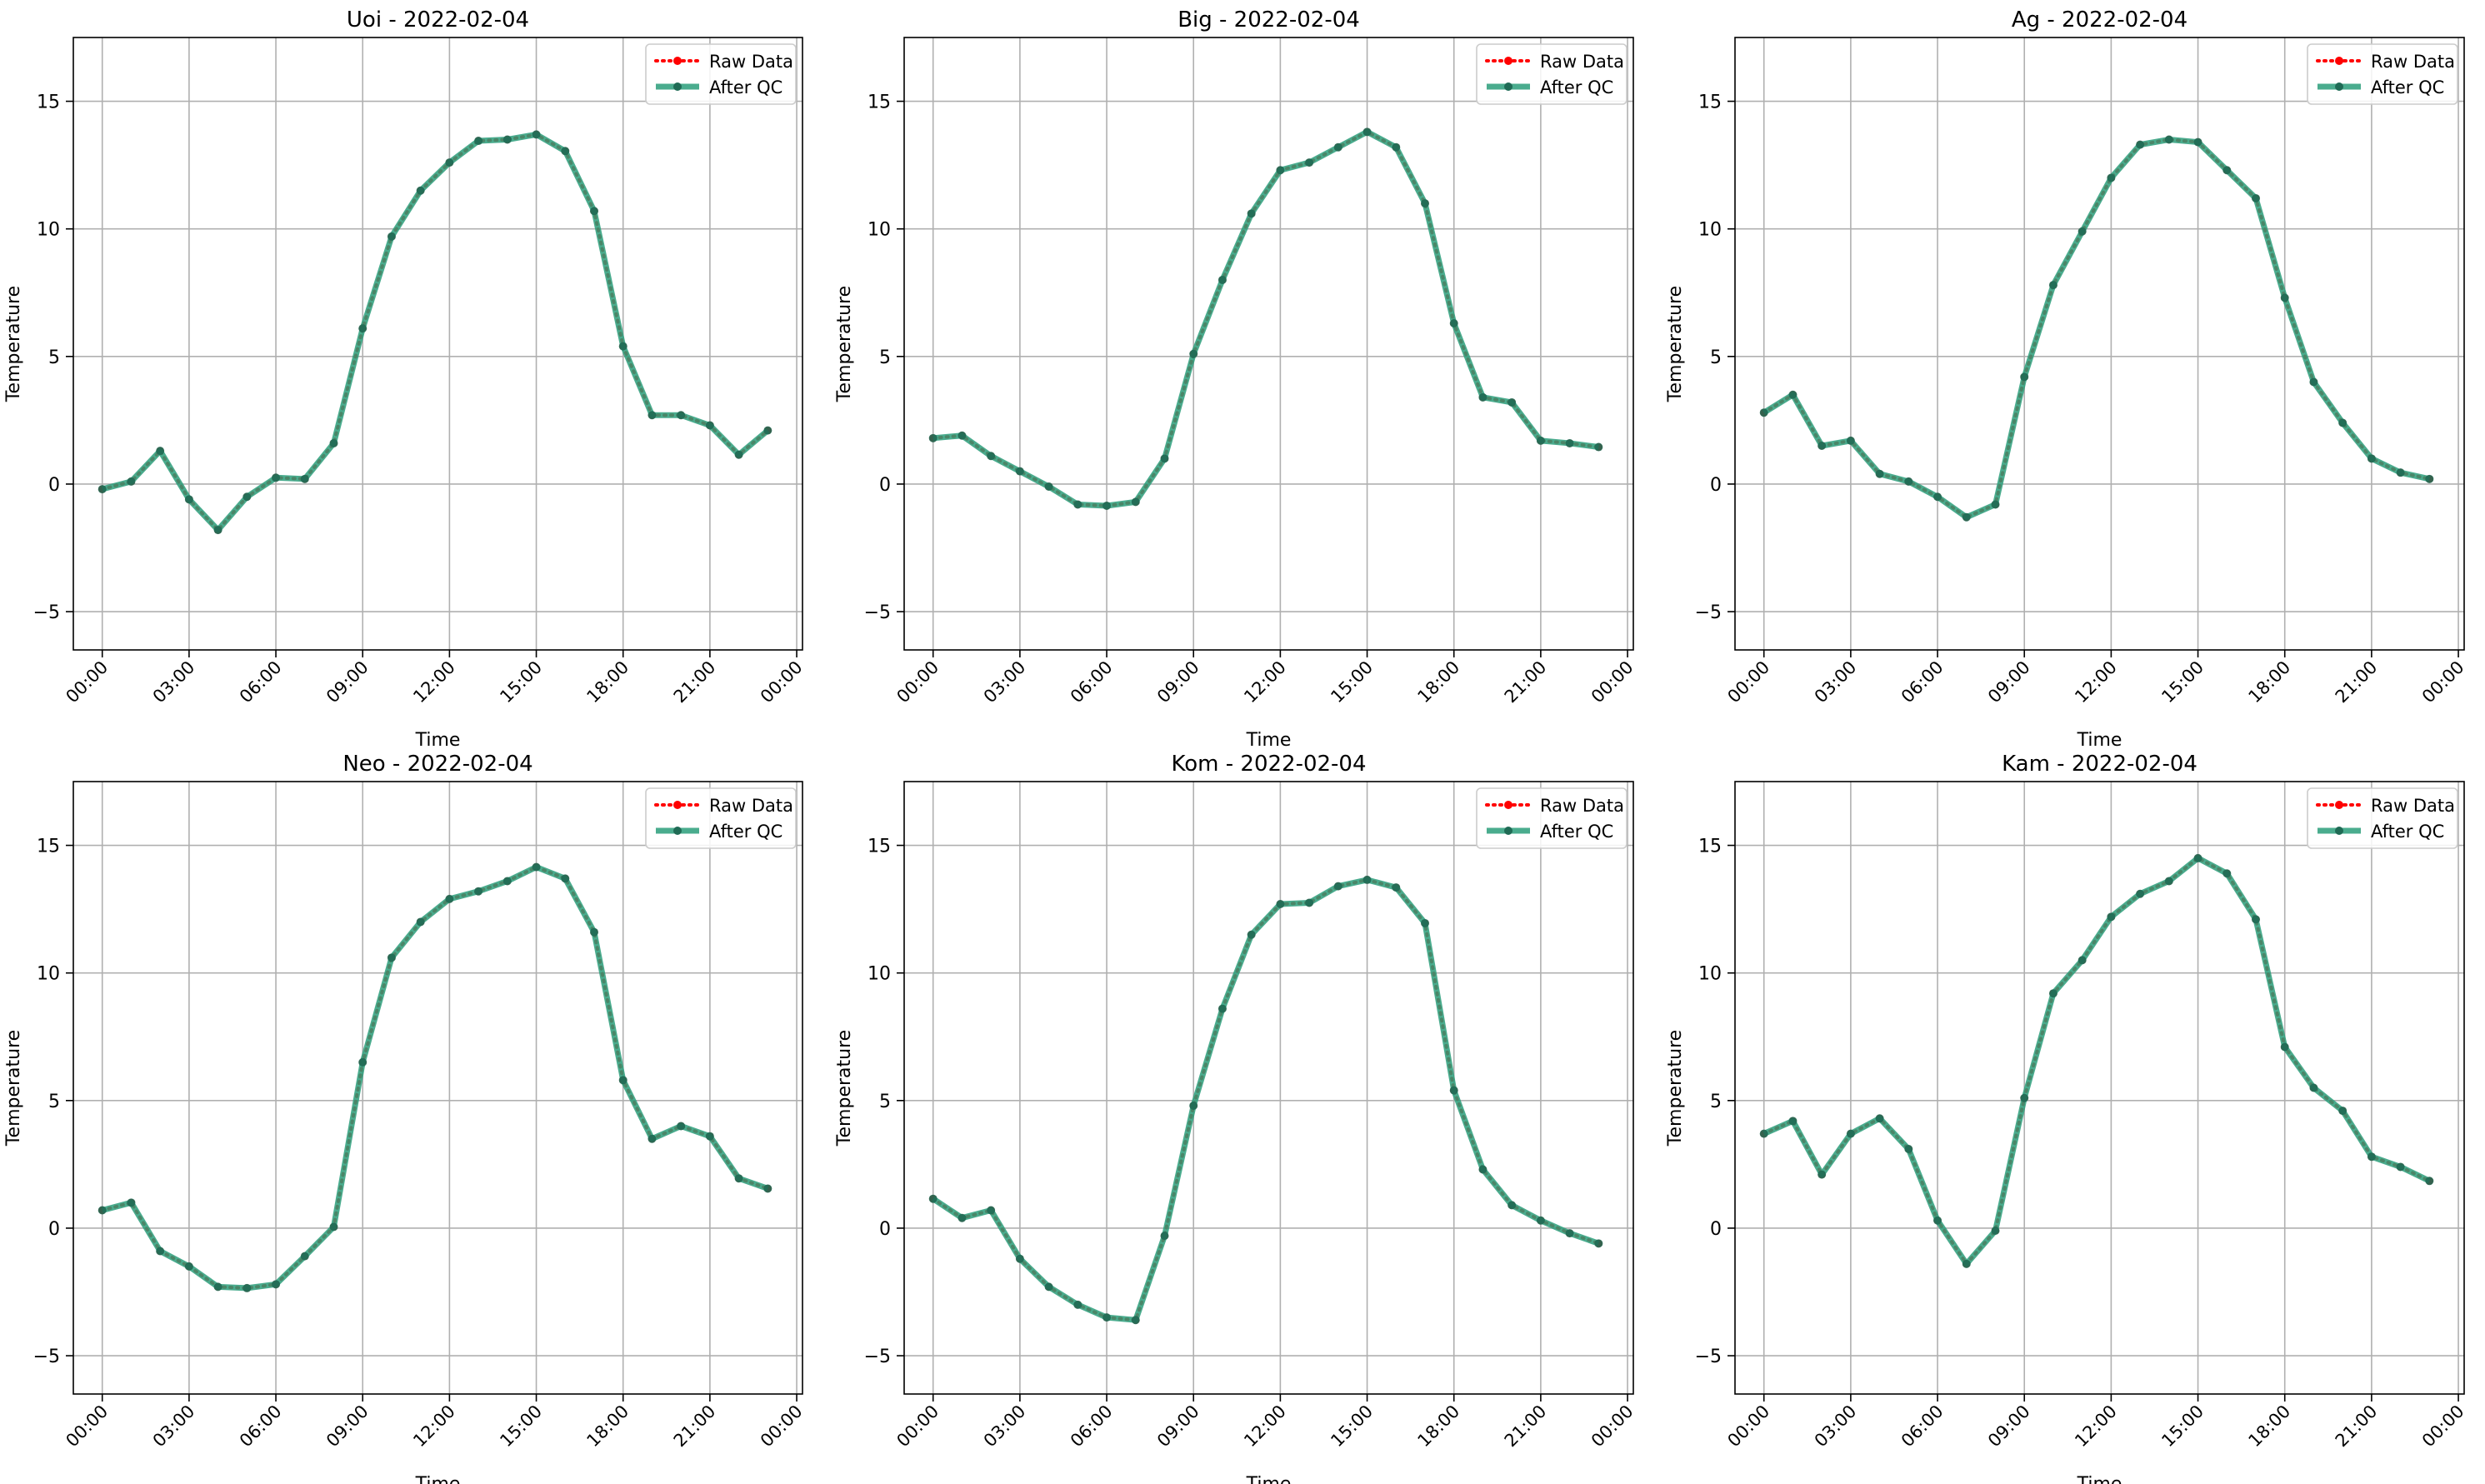 Image resolution: width=2485 pixels, height=1484 pixels. What do you see at coordinates (2100, 19) in the screenshot?
I see `subplot-title: Ag - 2022-02-04` at bounding box center [2100, 19].